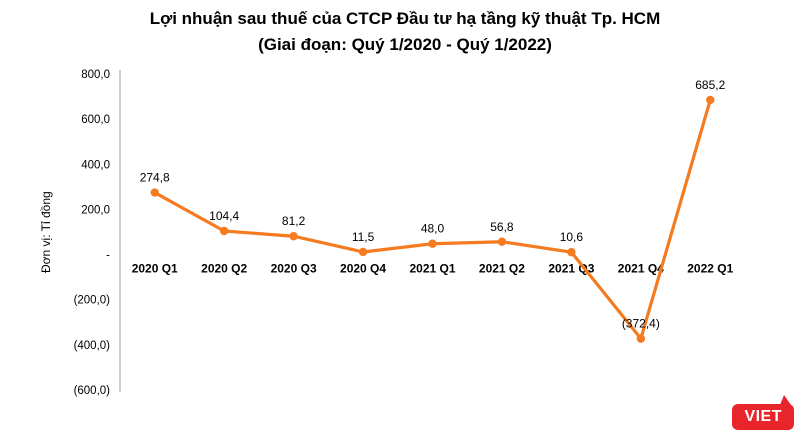 The image size is (810, 438). Describe the element at coordinates (763, 416) in the screenshot. I see `viet-logo-text: VIET` at that location.